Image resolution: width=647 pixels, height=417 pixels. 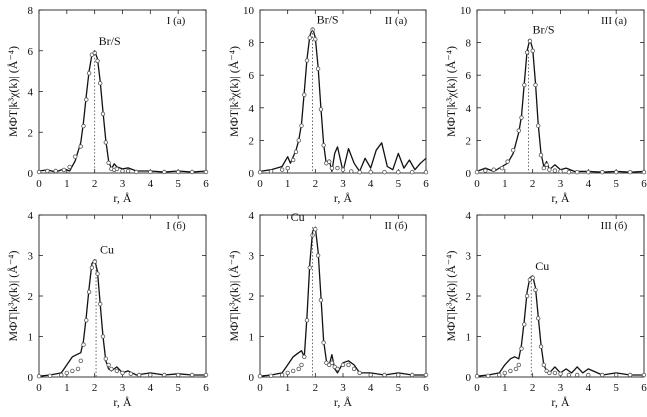 What do you see at coordinates (589, 184) in the screenshot?
I see `x-tick-label: 4` at bounding box center [589, 184].